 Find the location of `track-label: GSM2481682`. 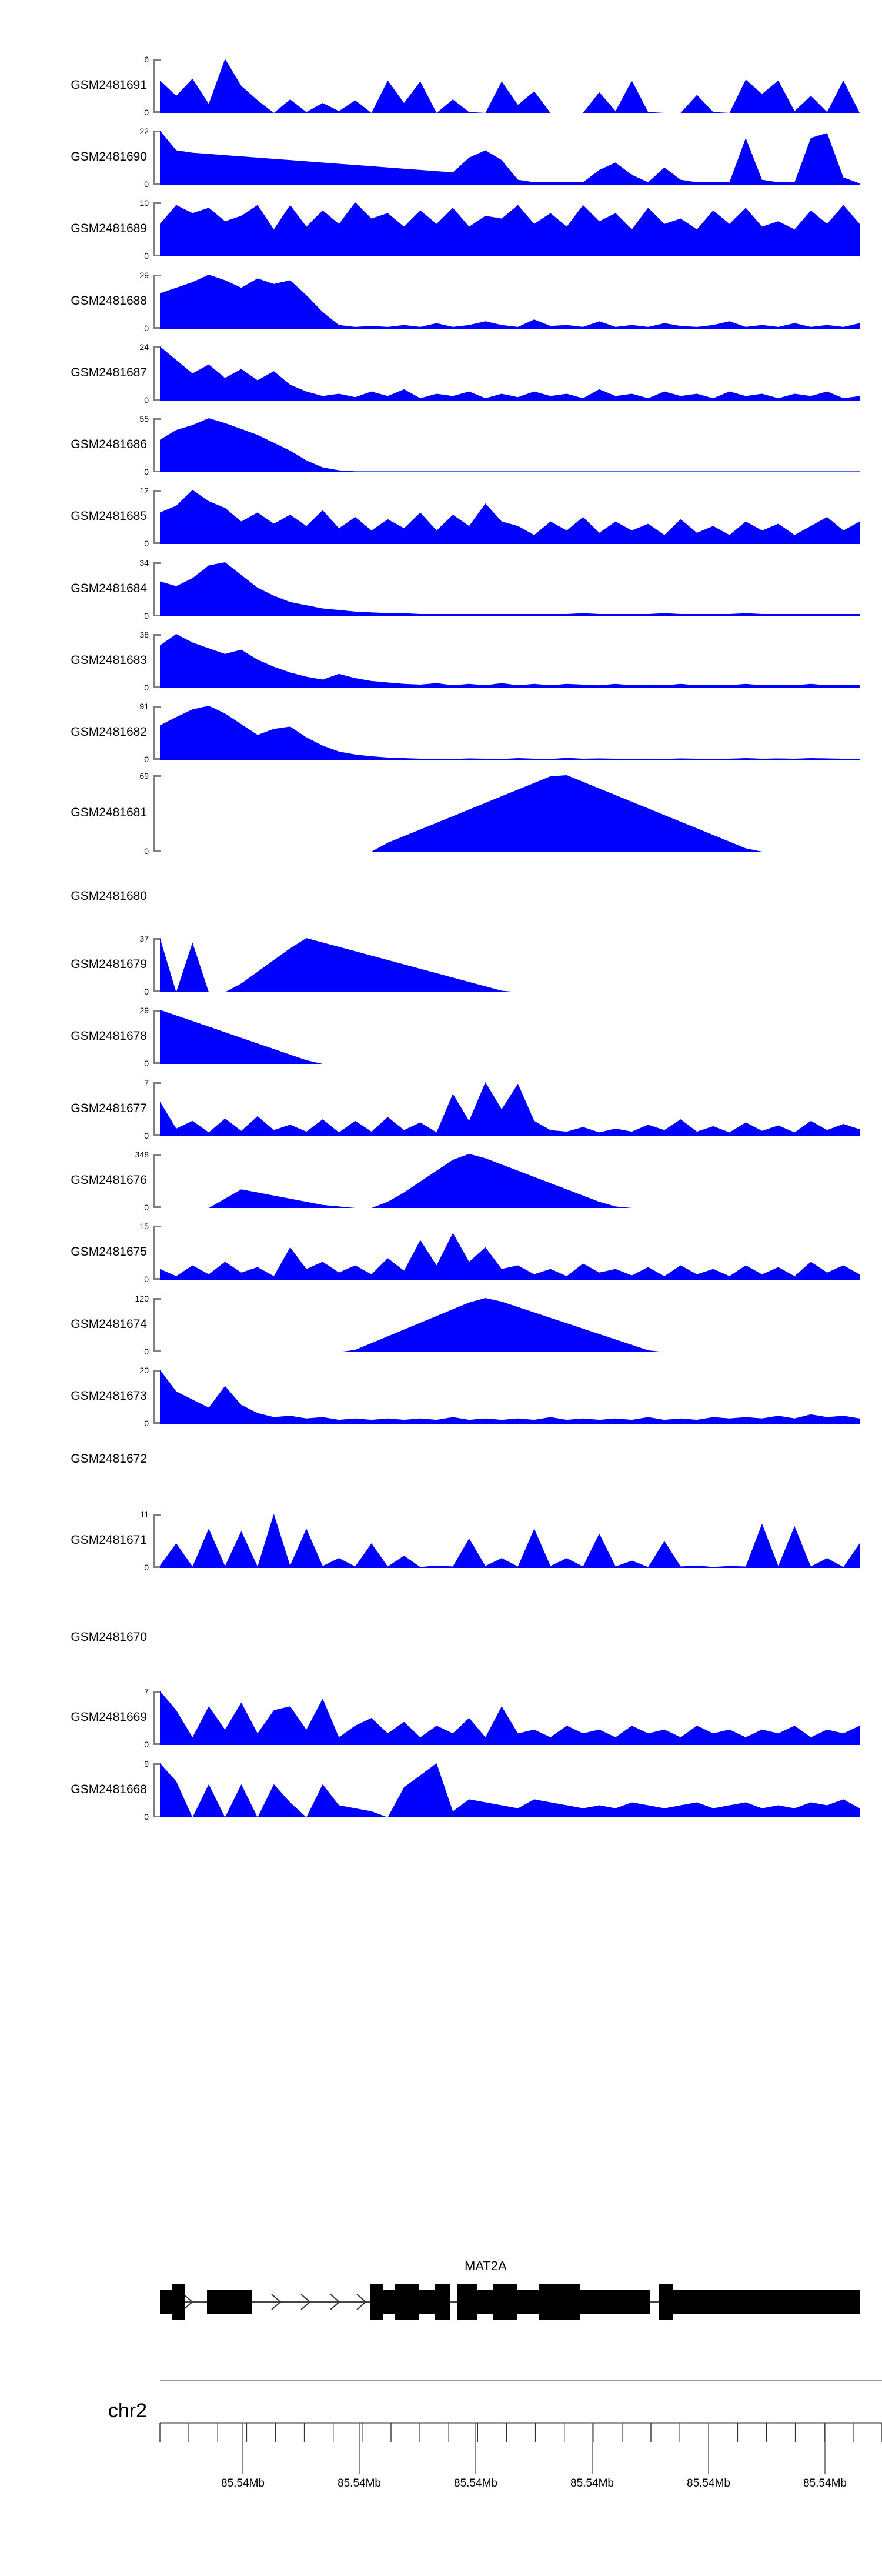

track-label: GSM2481682 is located at coordinates (109, 732).